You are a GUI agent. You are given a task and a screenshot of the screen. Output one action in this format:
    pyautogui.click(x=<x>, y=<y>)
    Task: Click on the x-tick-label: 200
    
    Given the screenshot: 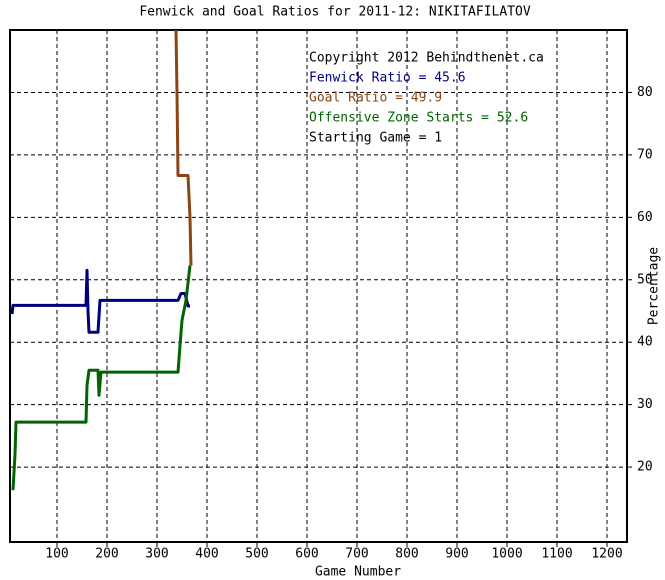 What is the action you would take?
    pyautogui.click(x=106, y=554)
    